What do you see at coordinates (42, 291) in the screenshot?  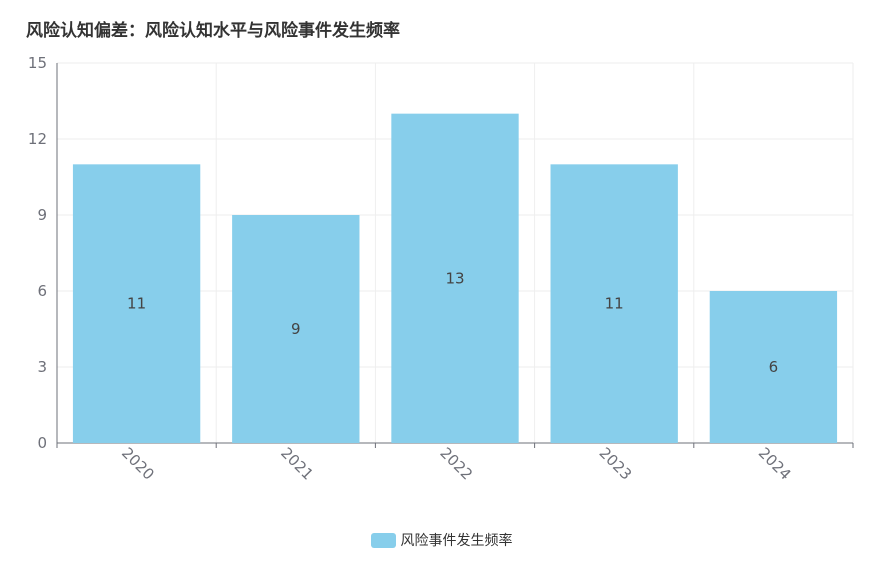 I see `y-tick-label: 6` at bounding box center [42, 291].